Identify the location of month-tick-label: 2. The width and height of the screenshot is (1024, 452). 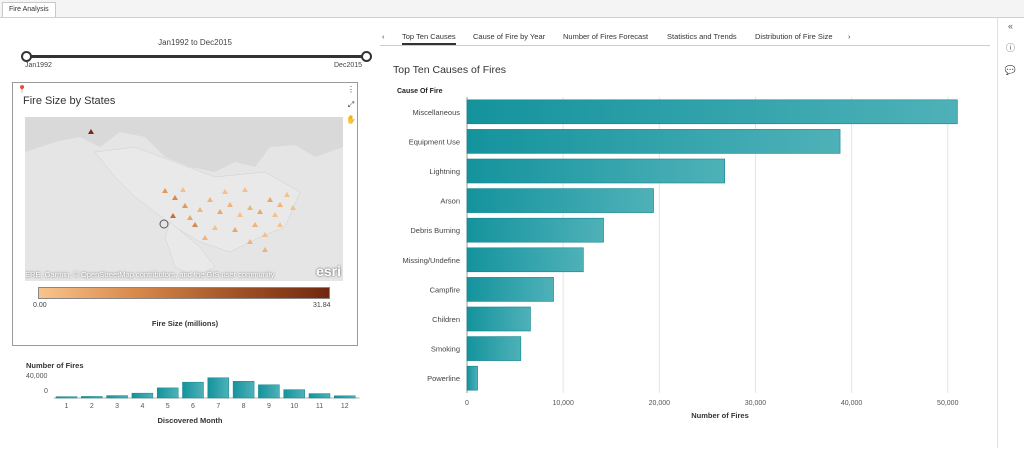
(92, 406).